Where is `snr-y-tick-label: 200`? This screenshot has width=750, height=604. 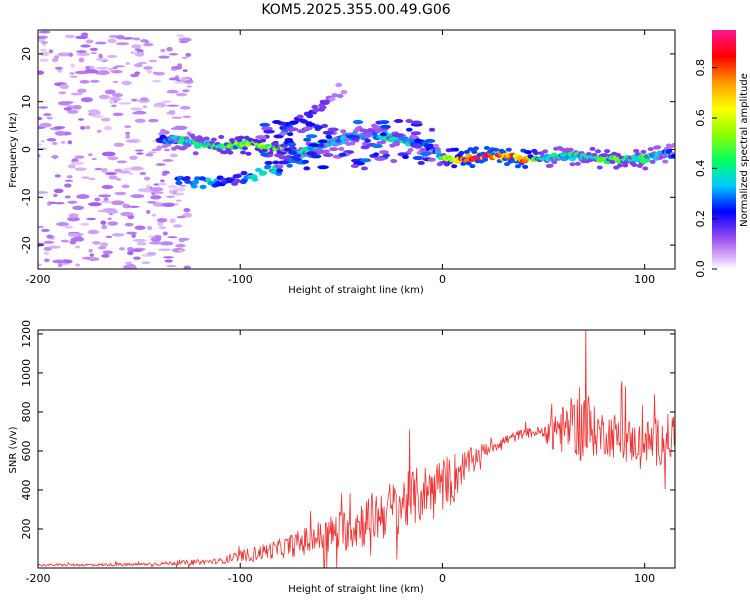 snr-y-tick-label: 200 is located at coordinates (26, 528).